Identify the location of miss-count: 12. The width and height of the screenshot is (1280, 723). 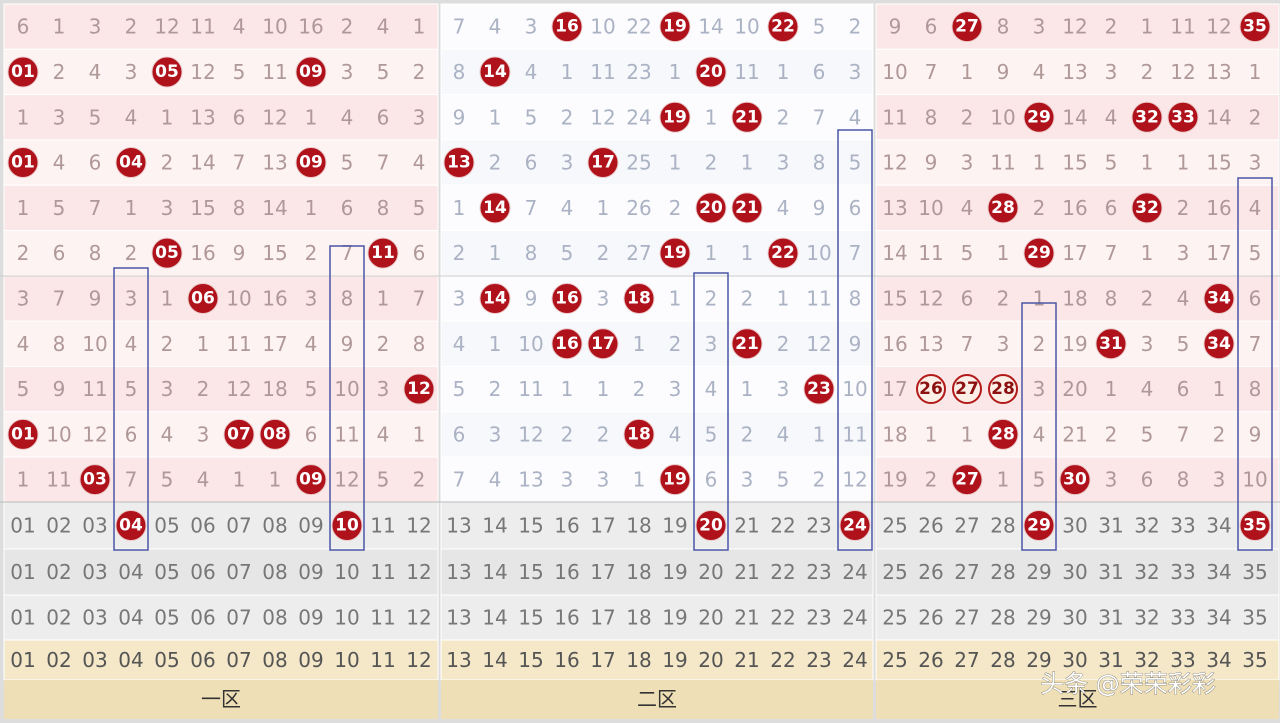
(94, 434).